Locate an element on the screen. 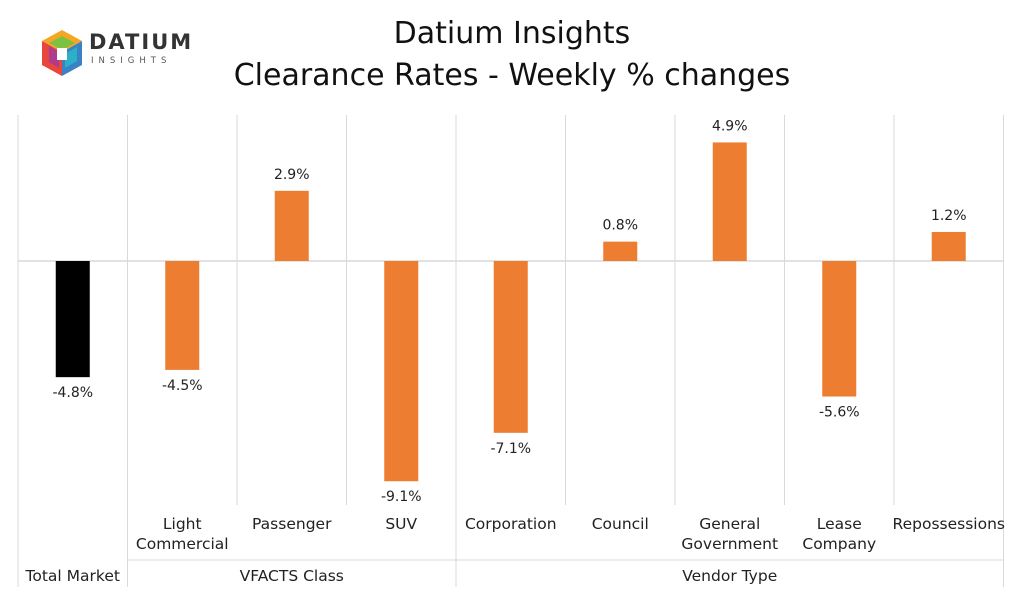 Image resolution: width=1024 pixels, height=595 pixels. group-label-0: Total Market is located at coordinates (72, 576).